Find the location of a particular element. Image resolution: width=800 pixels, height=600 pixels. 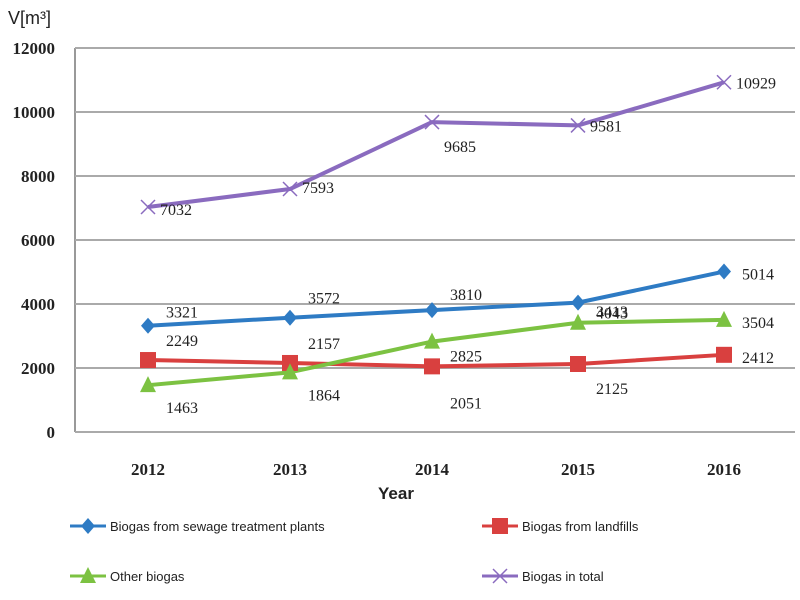

y-tick-label: 6000 is located at coordinates (38, 240).